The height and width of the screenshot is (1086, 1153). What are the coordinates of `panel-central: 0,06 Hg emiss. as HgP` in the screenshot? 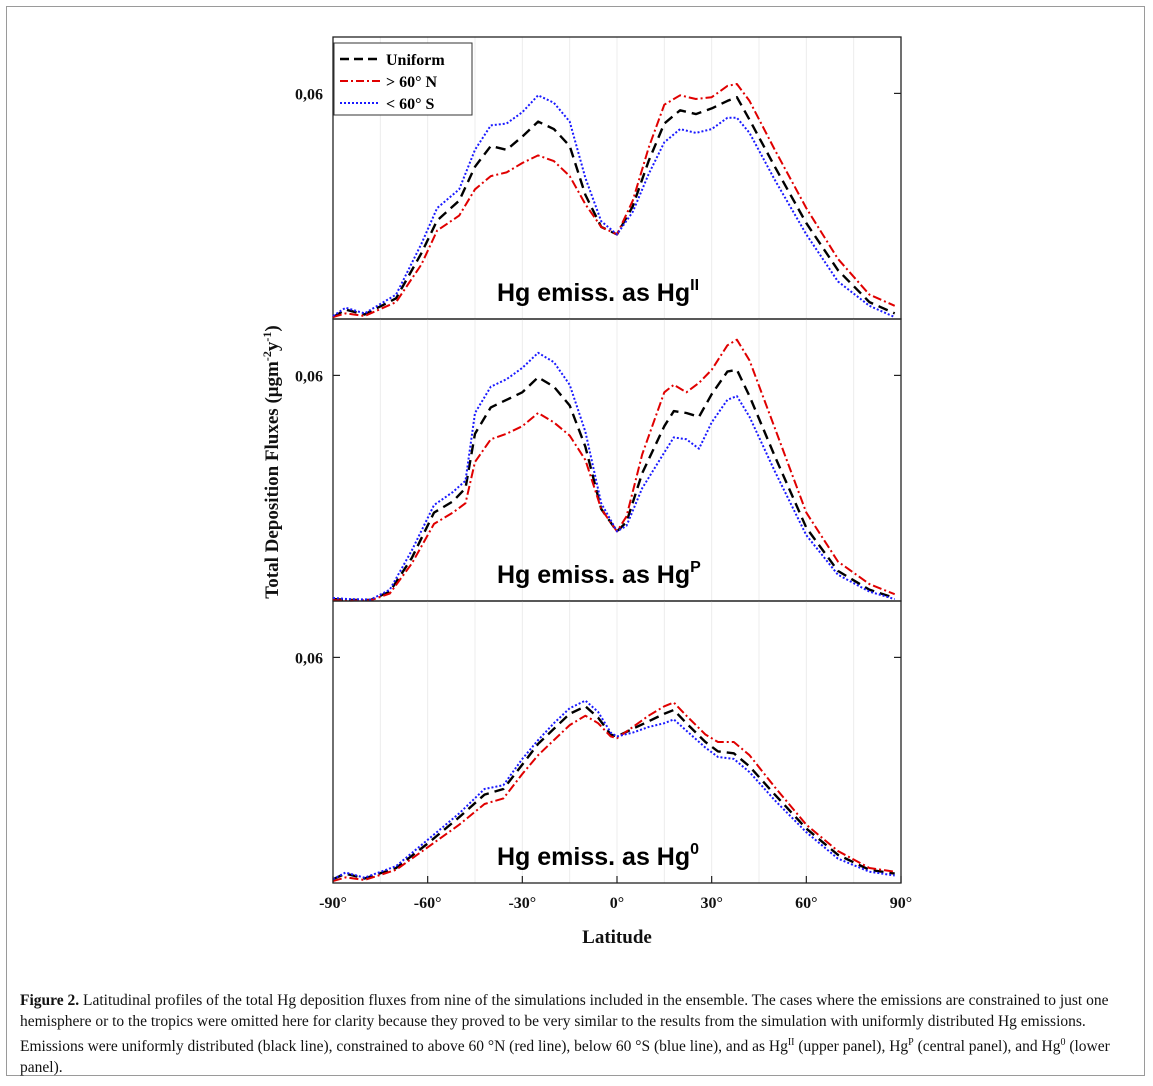 It's located at (598, 460).